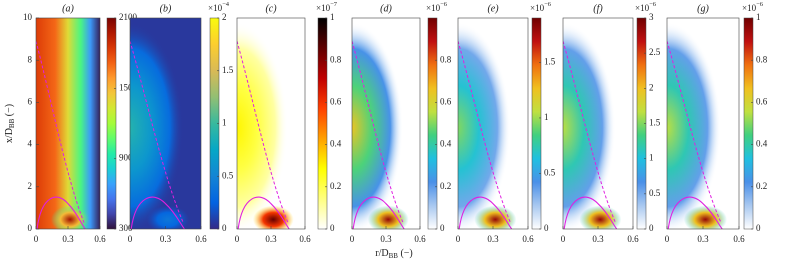  I want to click on colorbar-tick-label: 300, so click(126, 228).